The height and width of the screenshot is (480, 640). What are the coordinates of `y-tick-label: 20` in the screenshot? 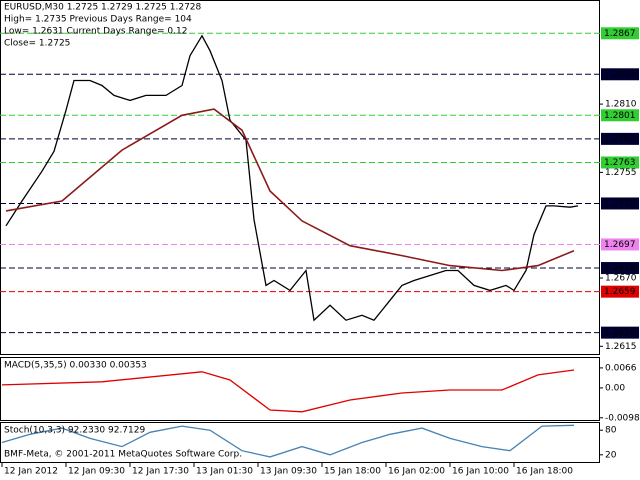 It's located at (611, 455).